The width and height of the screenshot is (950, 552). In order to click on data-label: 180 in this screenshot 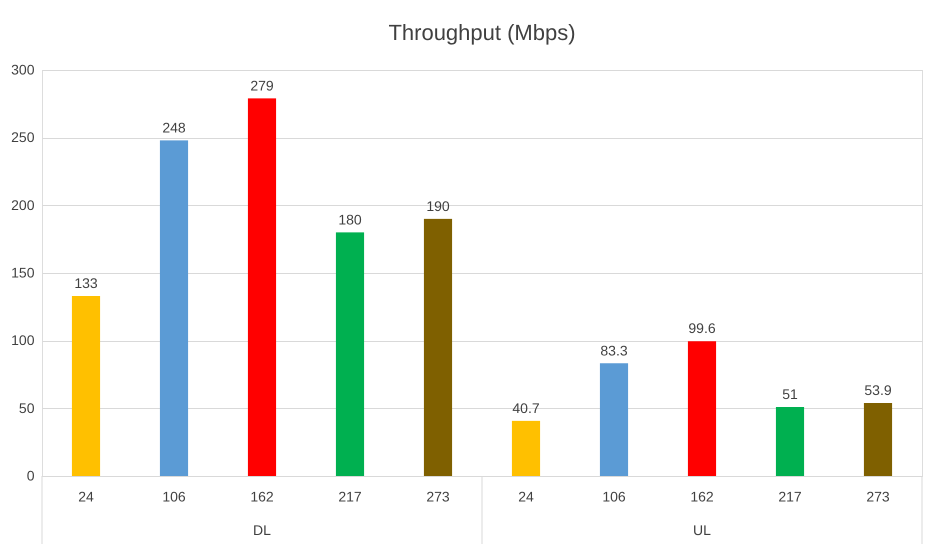, I will do `click(350, 219)`.